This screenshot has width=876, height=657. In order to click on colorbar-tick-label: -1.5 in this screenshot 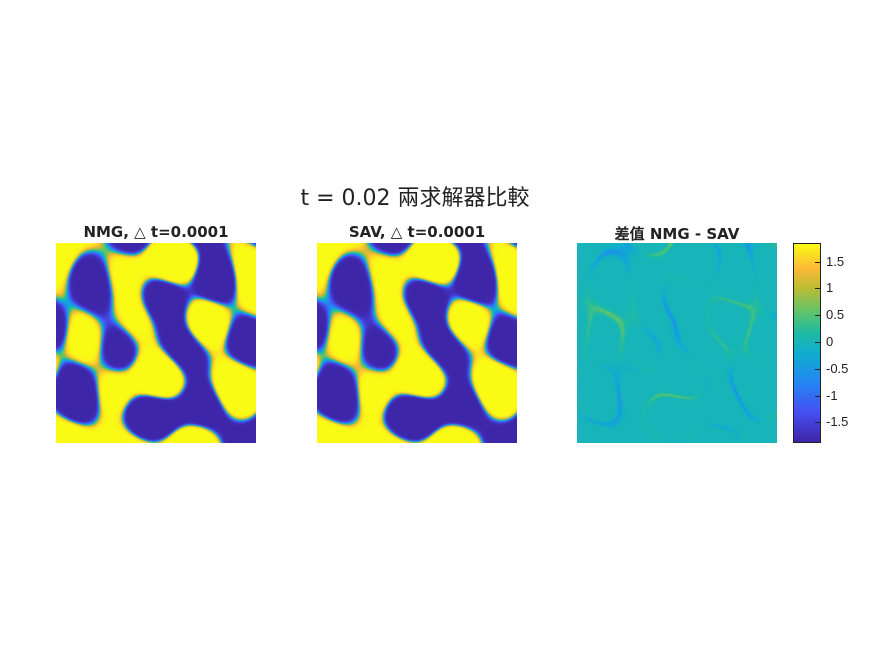, I will do `click(837, 422)`.